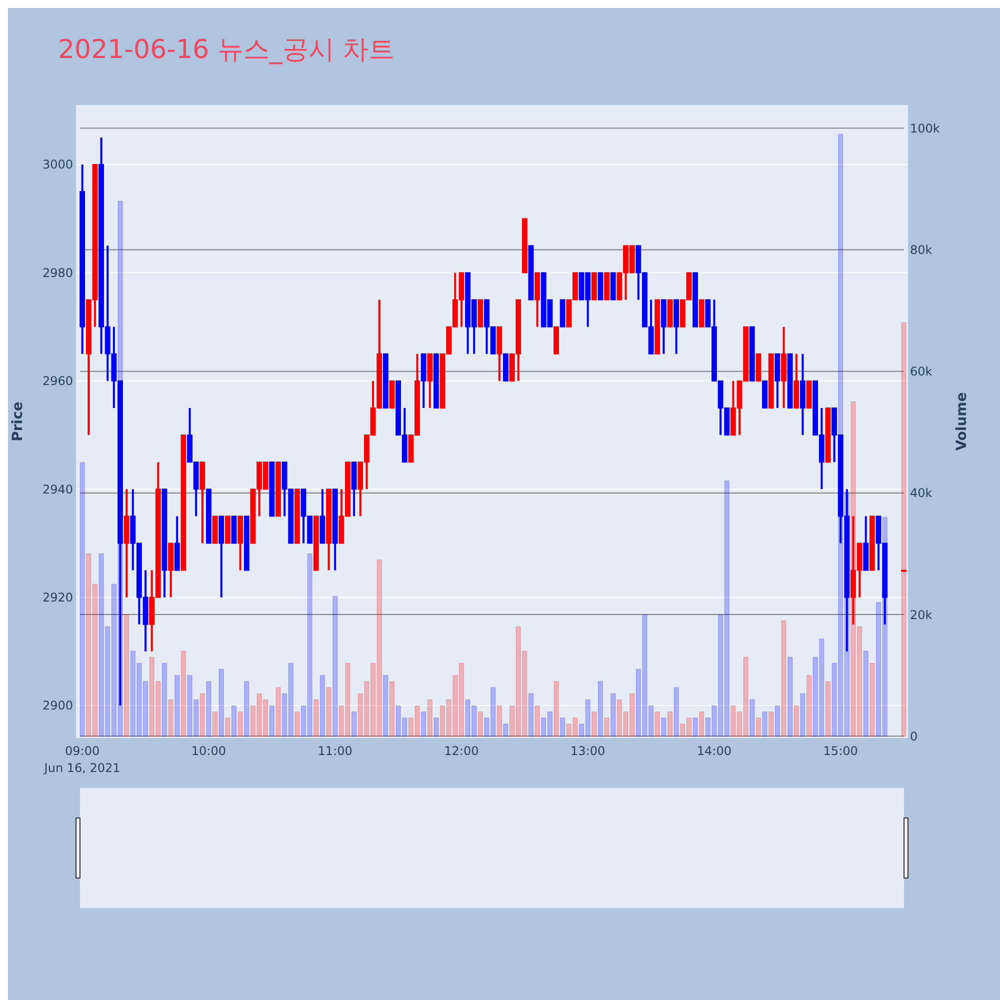 The image size is (1000, 1000). What do you see at coordinates (57, 705) in the screenshot?
I see `y-tick-label: 2900` at bounding box center [57, 705].